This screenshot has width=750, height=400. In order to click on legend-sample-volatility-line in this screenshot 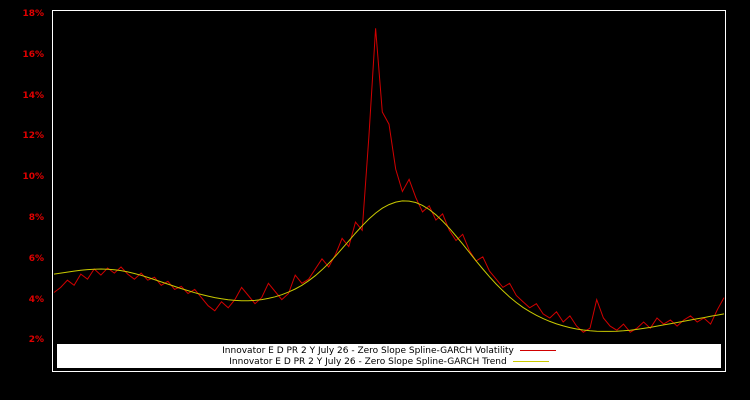, I will do `click(537, 350)`.